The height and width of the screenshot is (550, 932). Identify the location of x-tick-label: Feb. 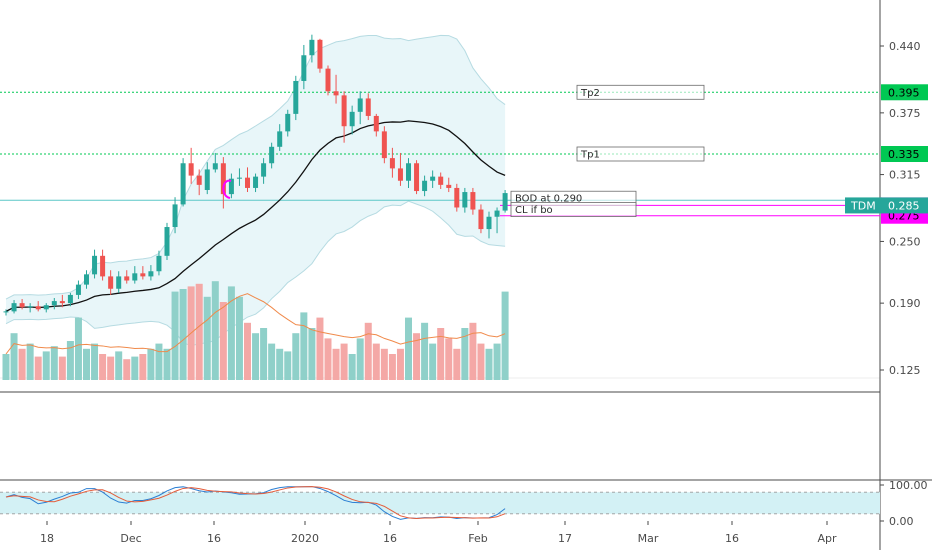
(477, 538).